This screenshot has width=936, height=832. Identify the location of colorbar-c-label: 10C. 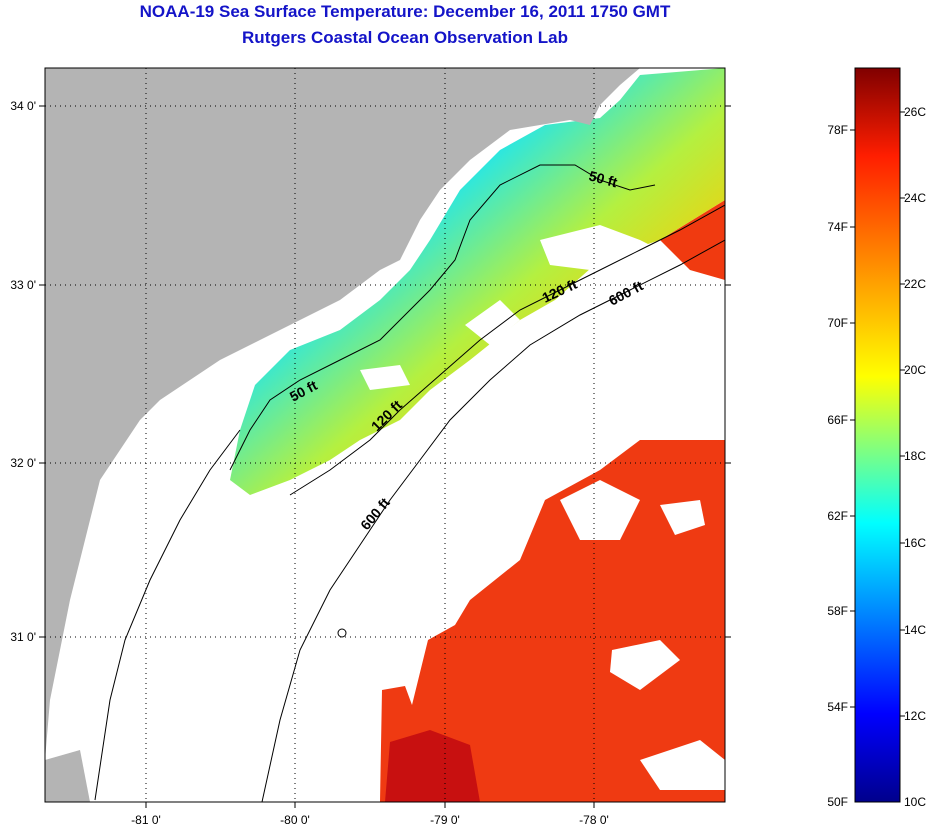
(915, 802).